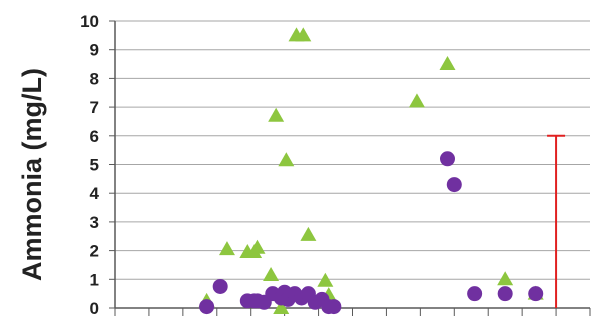 The height and width of the screenshot is (320, 593). What do you see at coordinates (94, 279) in the screenshot?
I see `y-tick-label: 1` at bounding box center [94, 279].